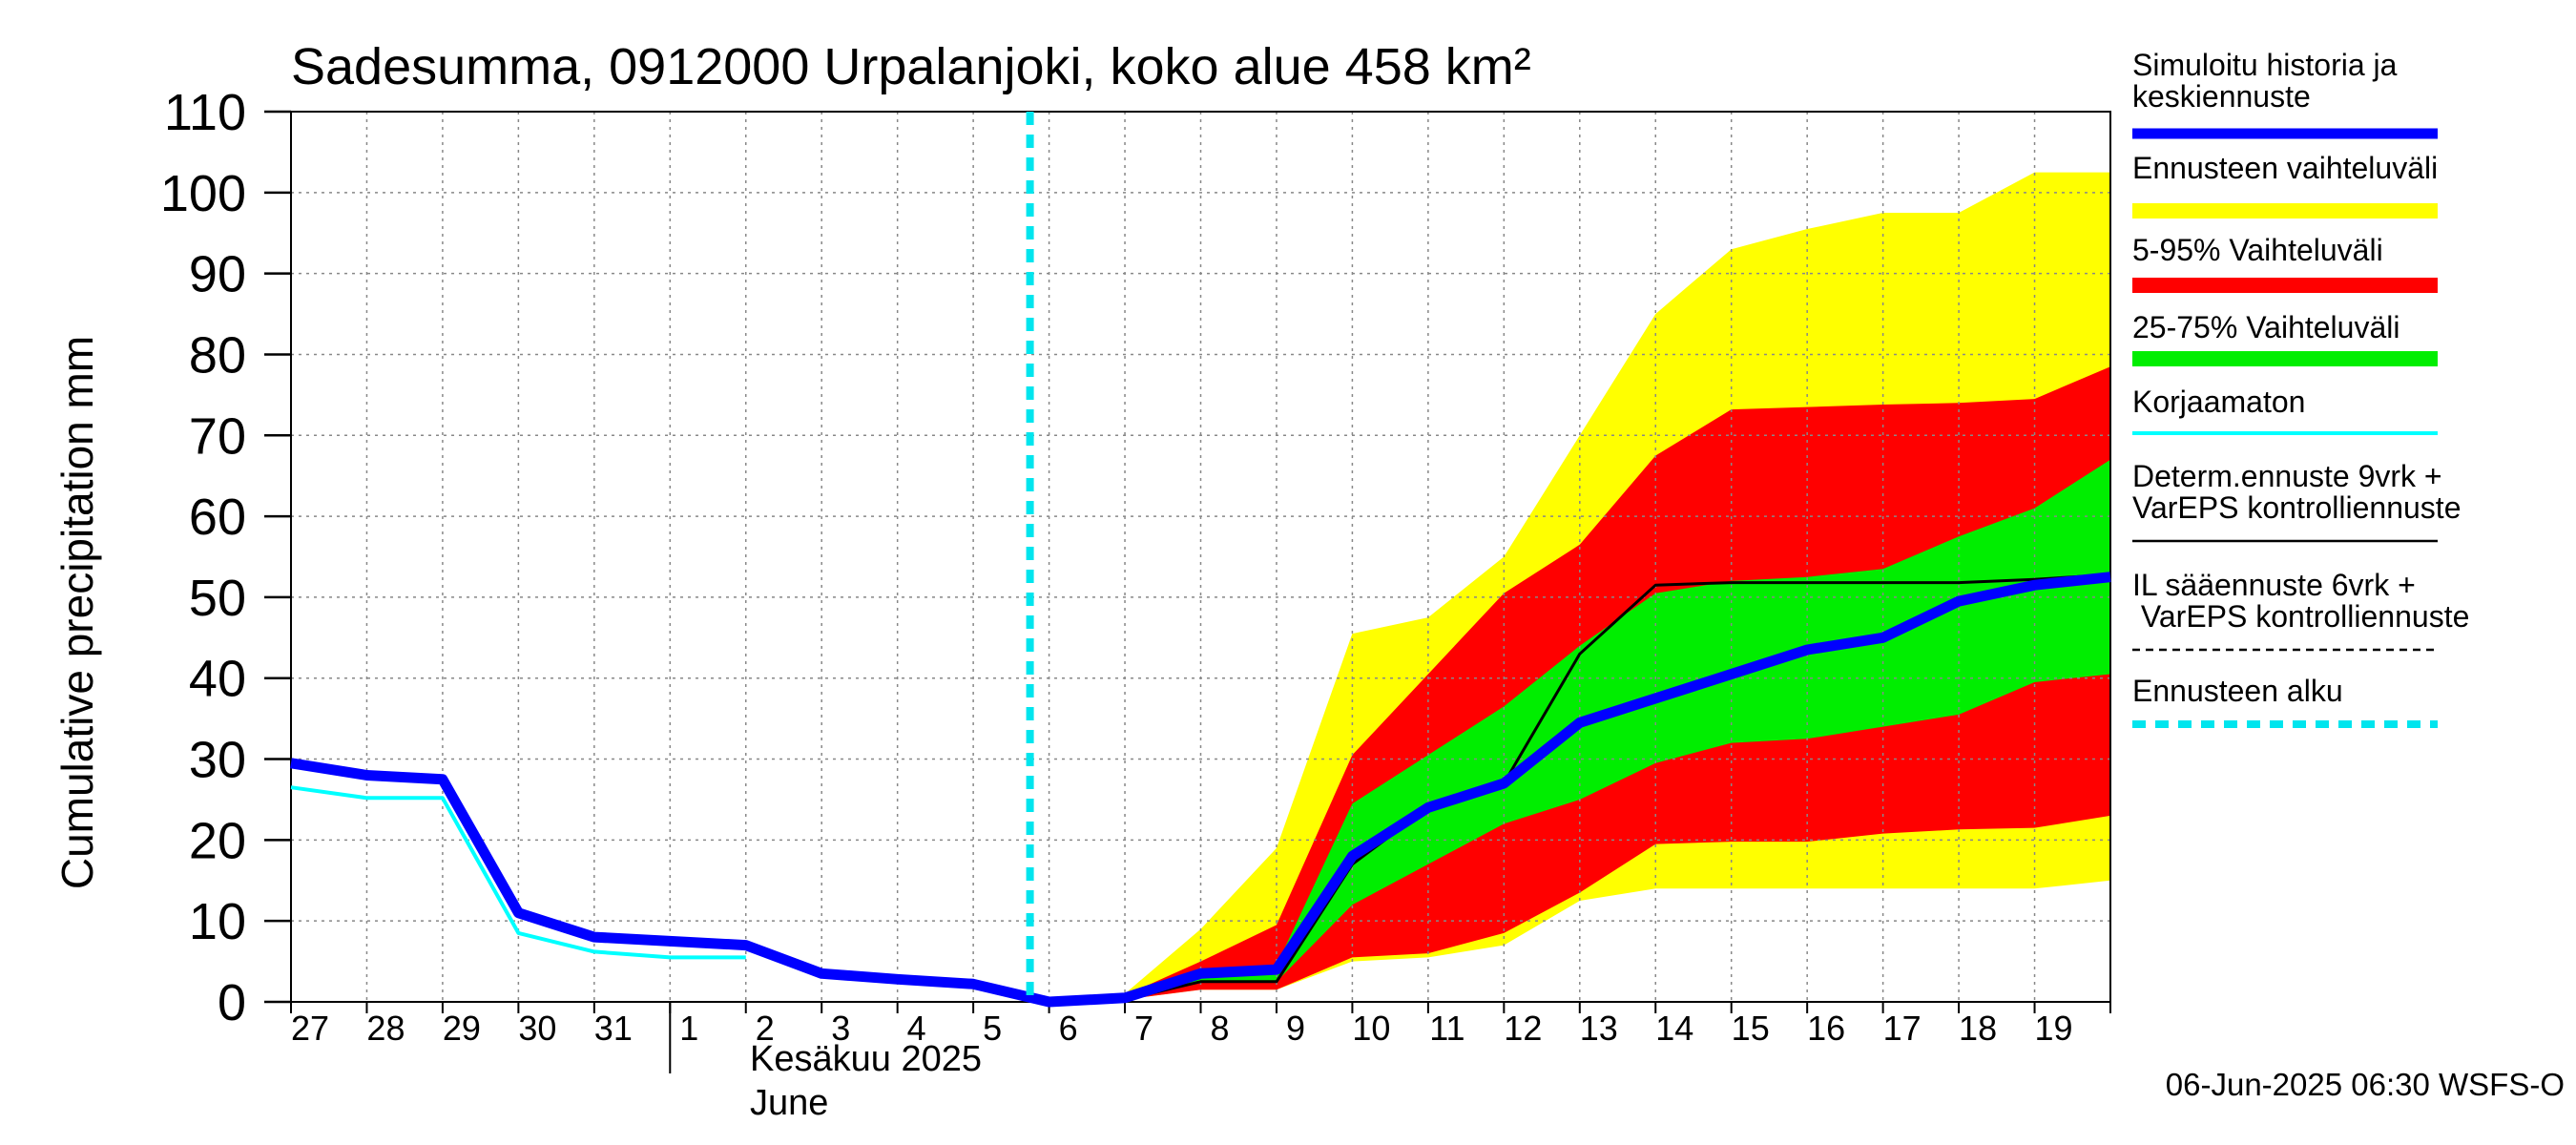  Describe the element at coordinates (2285, 168) in the screenshot. I see `legend-label-1: Ennusteen vaihteluväli` at that location.